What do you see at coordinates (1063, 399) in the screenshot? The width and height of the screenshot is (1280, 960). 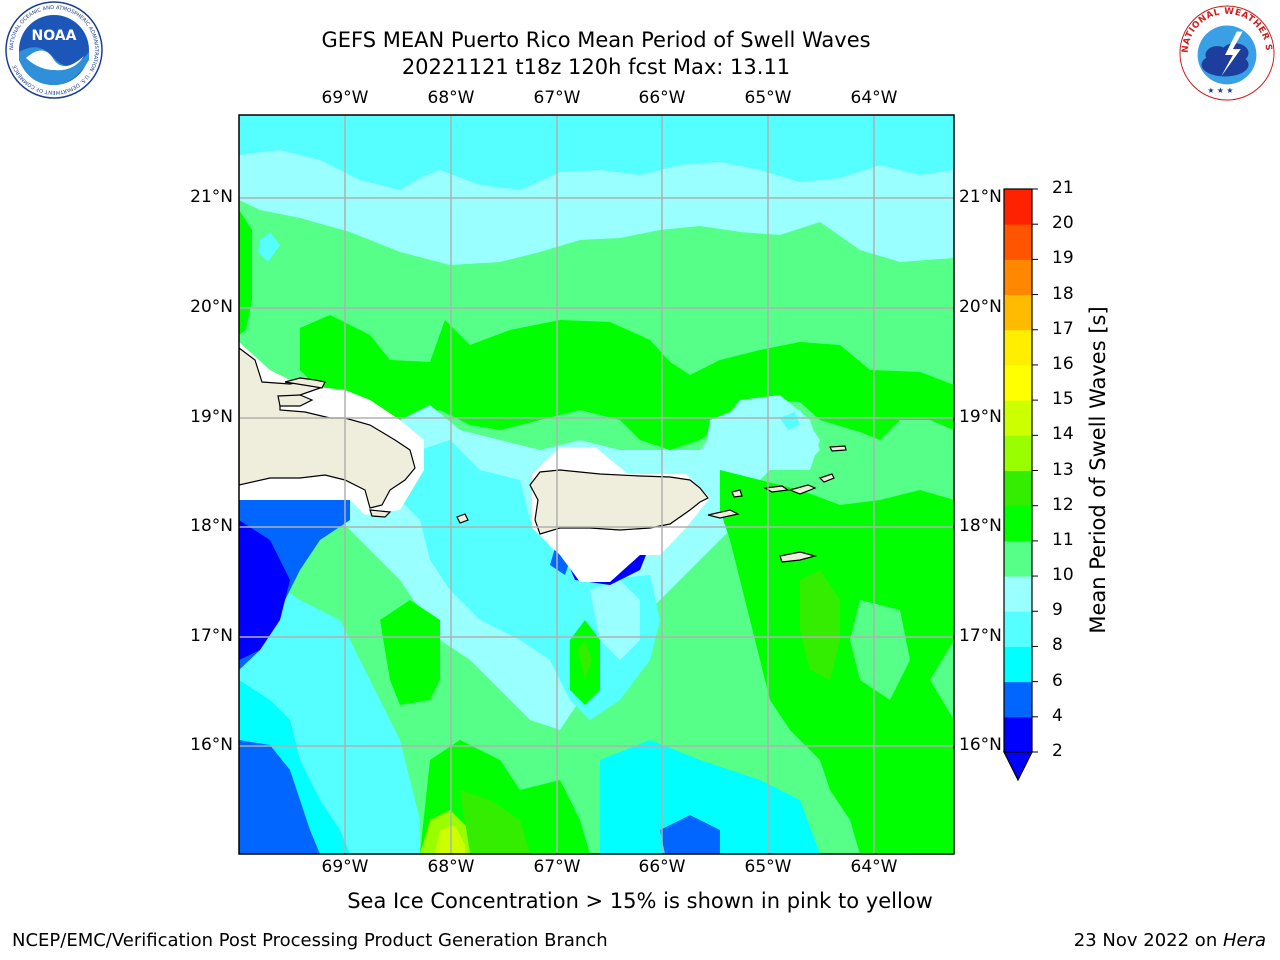 I see `colorbar-tick-label: 15` at bounding box center [1063, 399].